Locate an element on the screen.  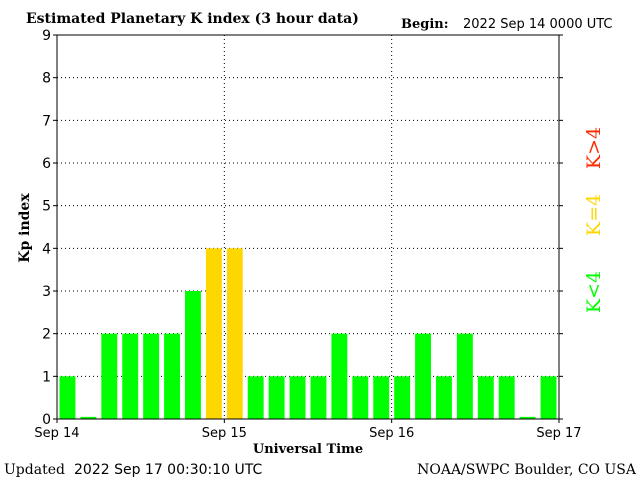
y-tick-label: 3 is located at coordinates (46, 292).